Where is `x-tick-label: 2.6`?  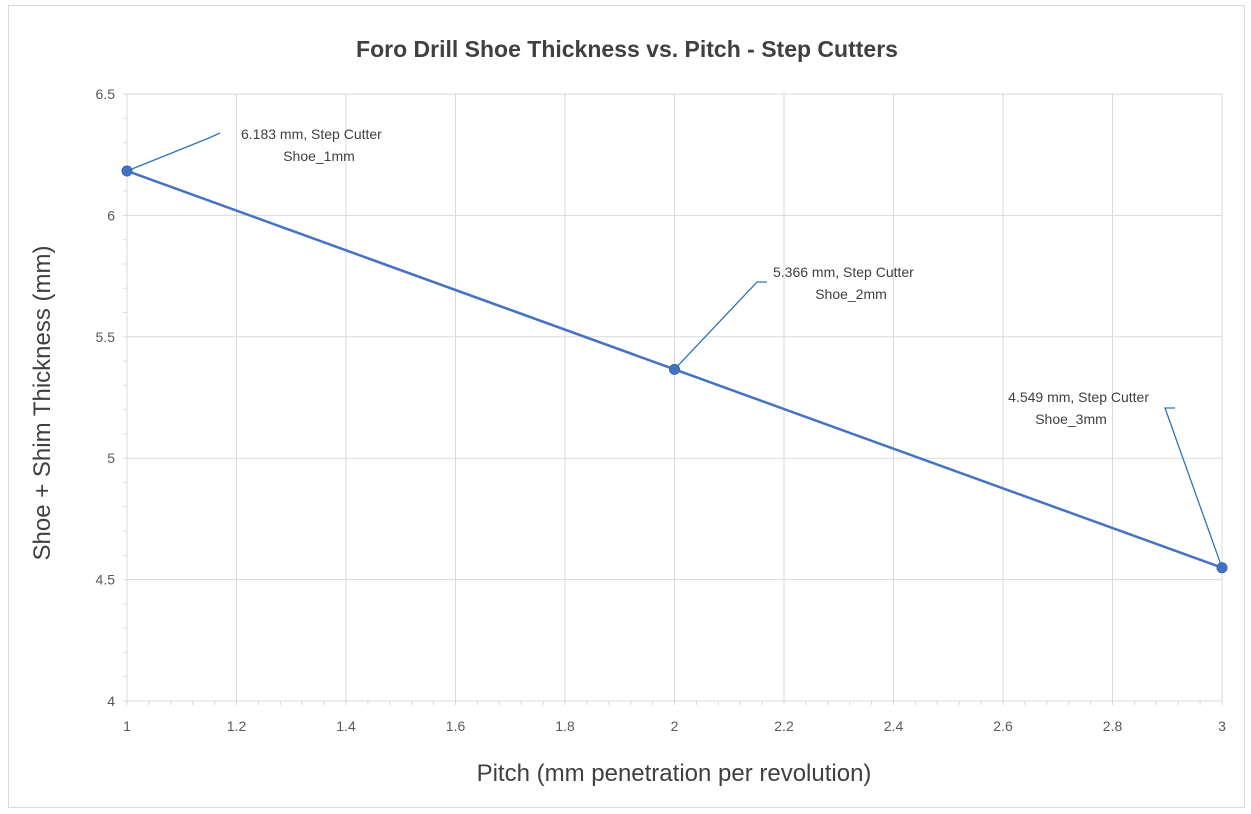 x-tick-label: 2.6 is located at coordinates (1003, 726).